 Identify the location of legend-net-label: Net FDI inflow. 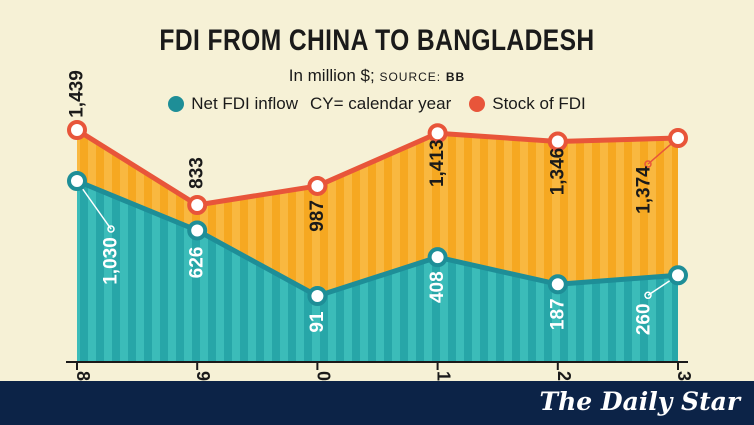
(244, 103).